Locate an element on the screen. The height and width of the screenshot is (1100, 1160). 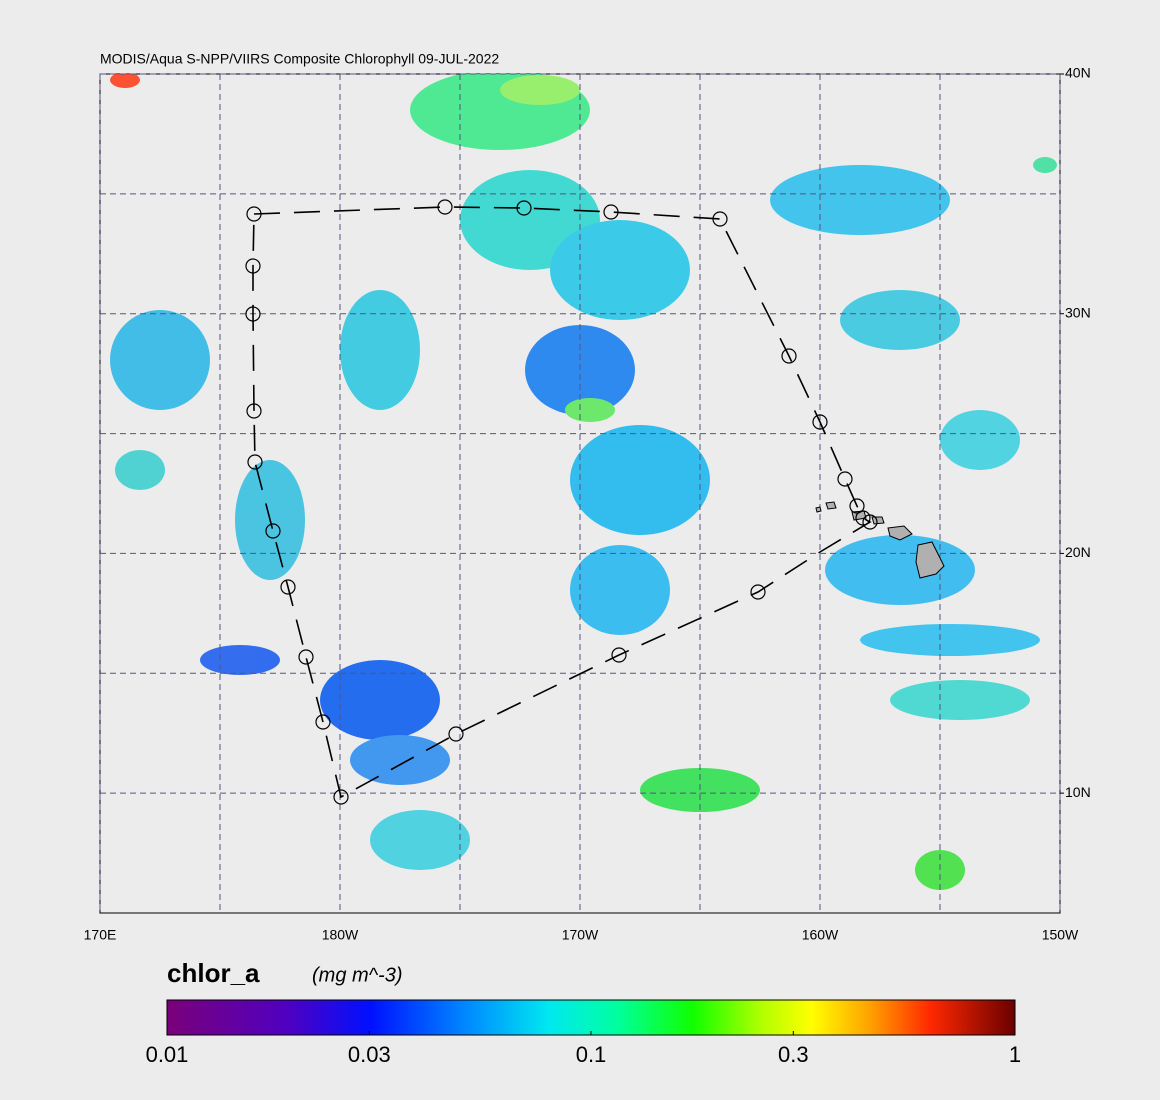
x-tick-label: 180W is located at coordinates (340, 935).